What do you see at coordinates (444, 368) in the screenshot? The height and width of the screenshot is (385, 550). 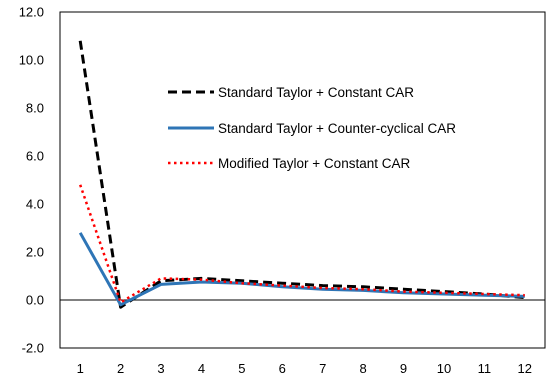 I see `x-tick-label: 10` at bounding box center [444, 368].